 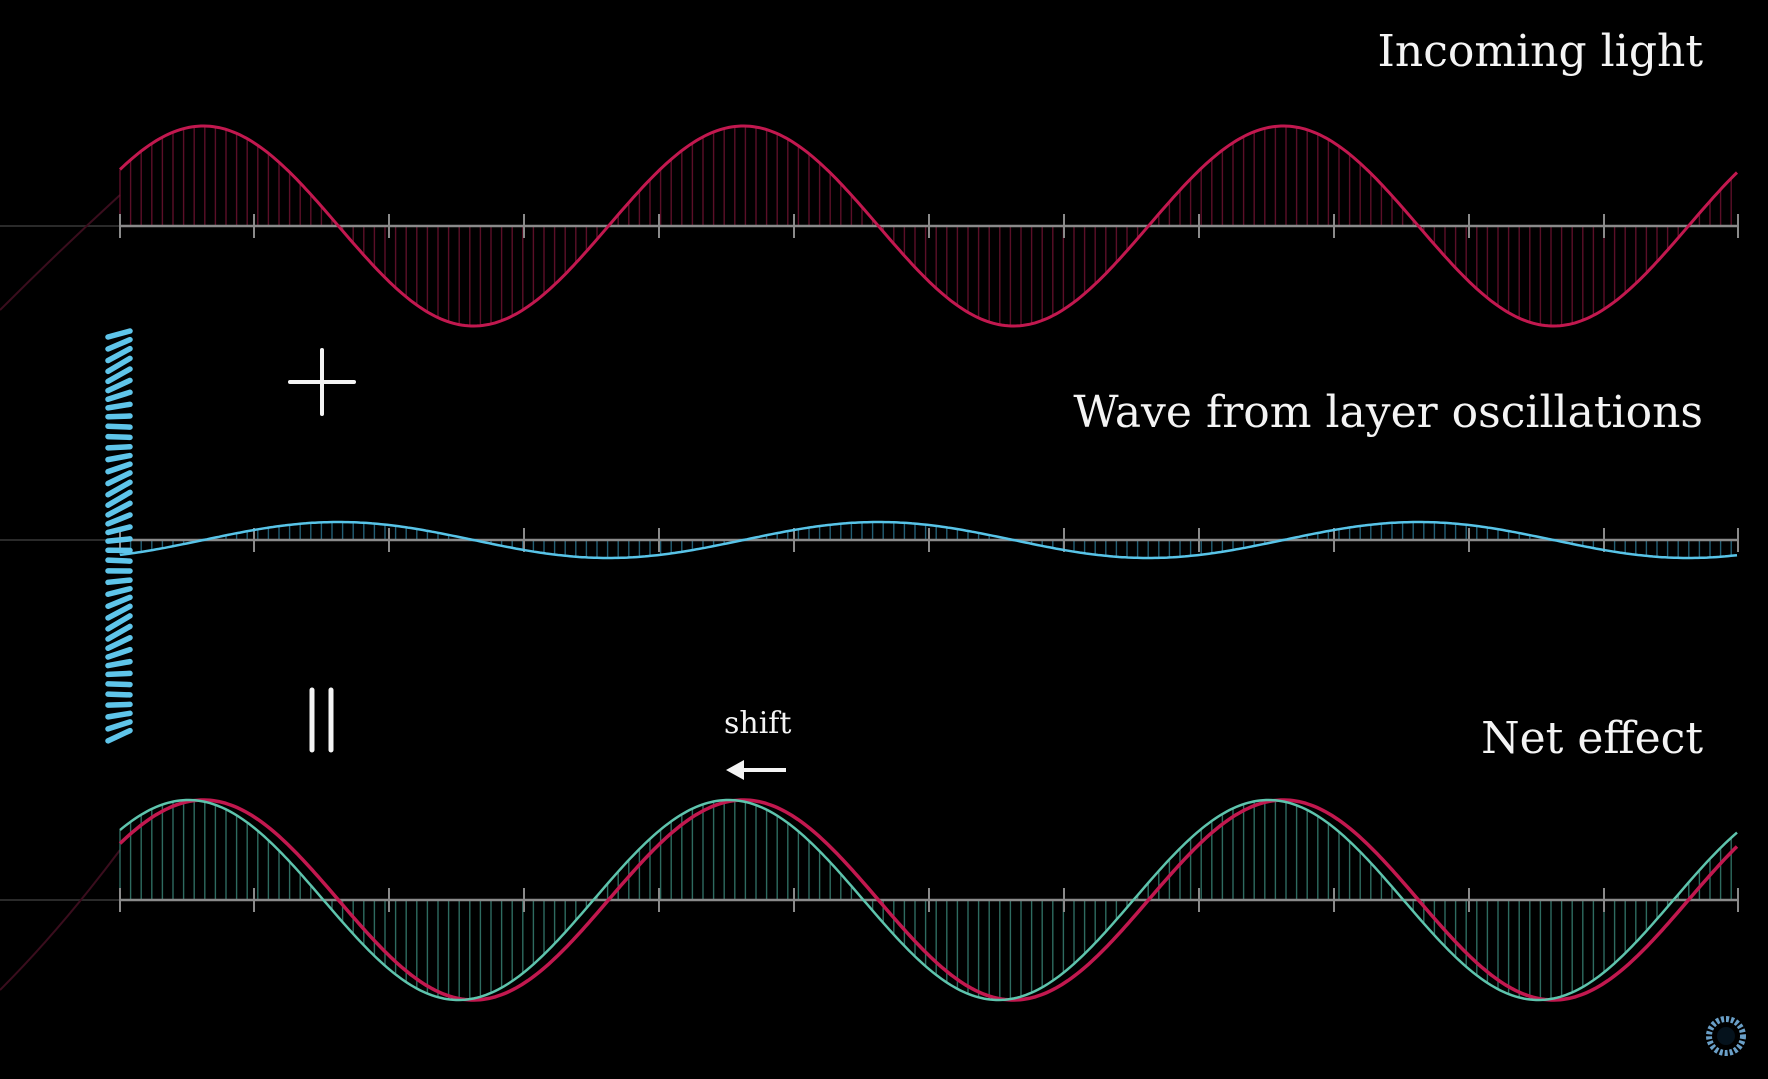 I want to click on spinner-icon, so click(x=1726, y=1036).